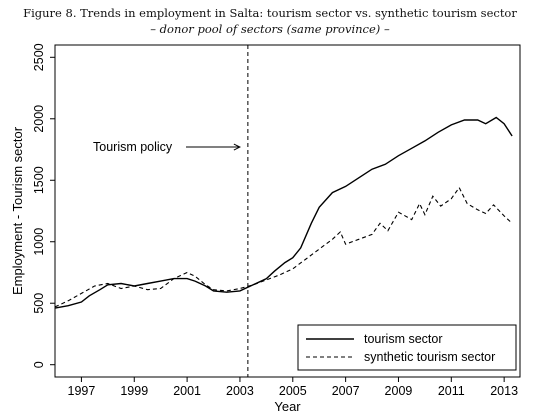 This screenshot has width=540, height=417. What do you see at coordinates (39, 180) in the screenshot?
I see `y-tick-label: 1500` at bounding box center [39, 180].